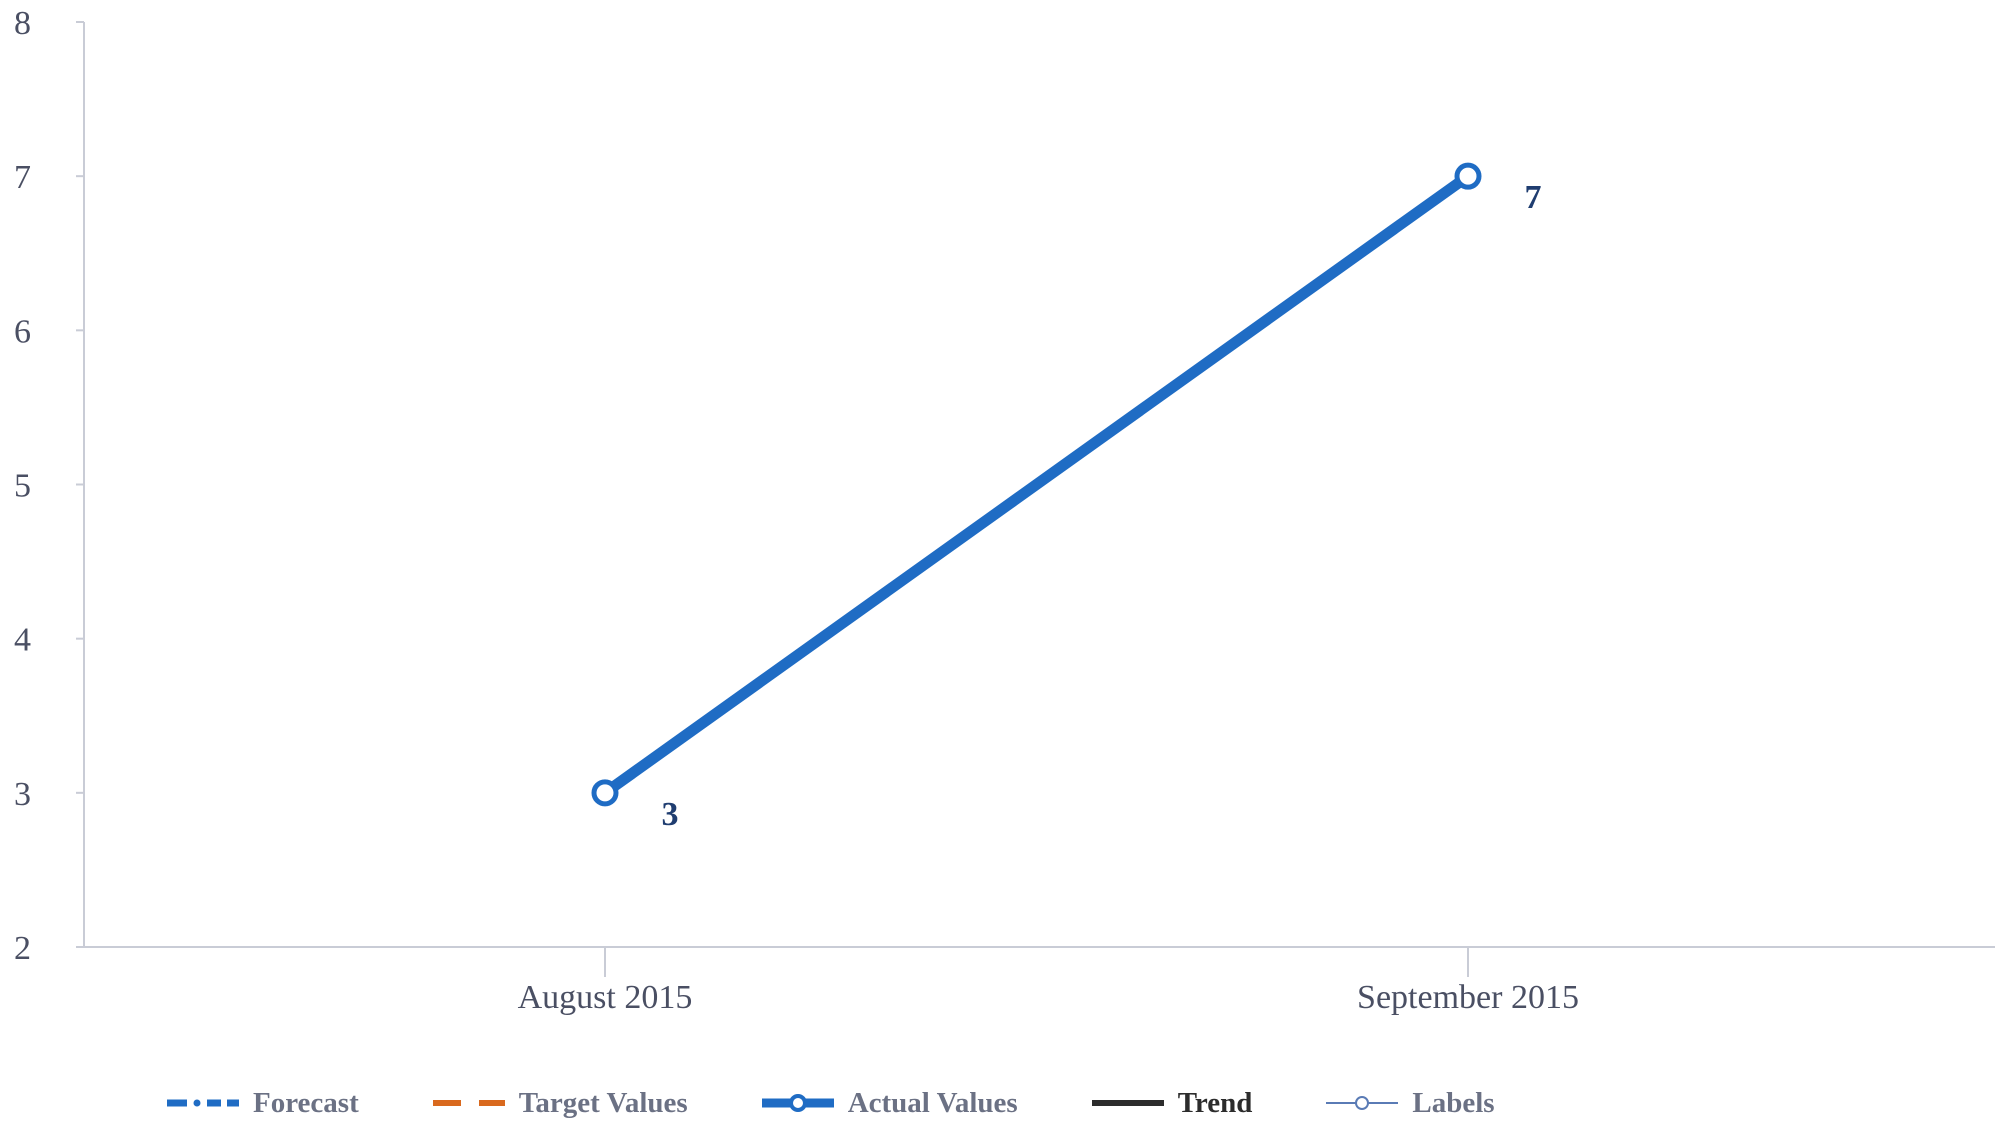 The image size is (2001, 1123). What do you see at coordinates (1362, 1103) in the screenshot?
I see `thin-line-with-circle-marker-icon` at bounding box center [1362, 1103].